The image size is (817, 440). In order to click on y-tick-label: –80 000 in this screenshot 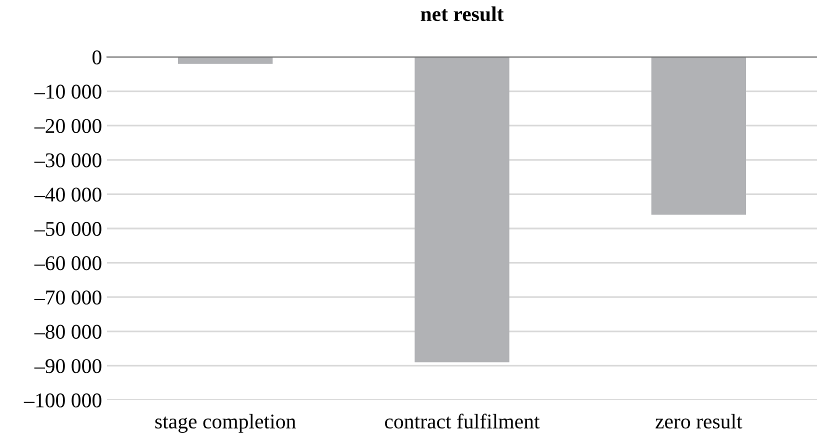, I will do `click(68, 331)`.